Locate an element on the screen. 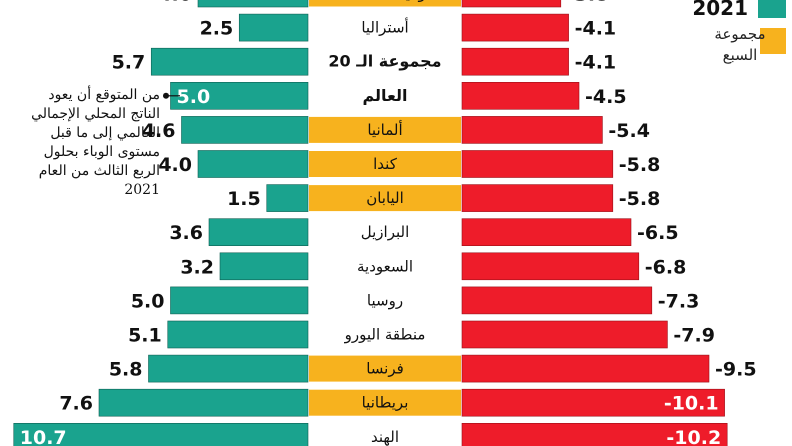 Image resolution: width=792 pixels, height=446 pixels. category-label: الهند is located at coordinates (385, 437).